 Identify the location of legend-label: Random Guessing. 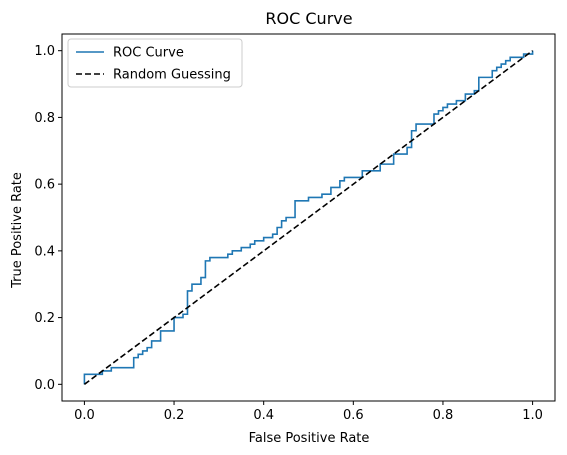
(172, 75).